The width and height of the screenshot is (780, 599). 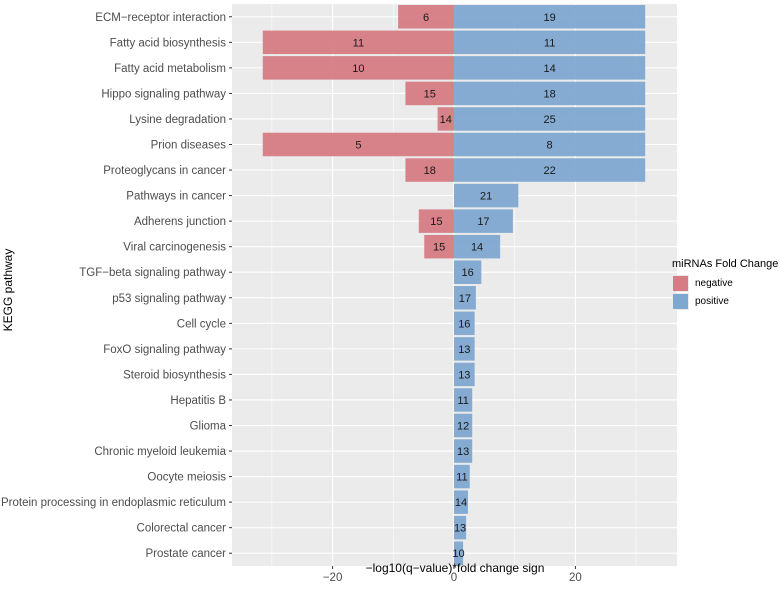 I want to click on bar-label-positive: 22, so click(x=549, y=171).